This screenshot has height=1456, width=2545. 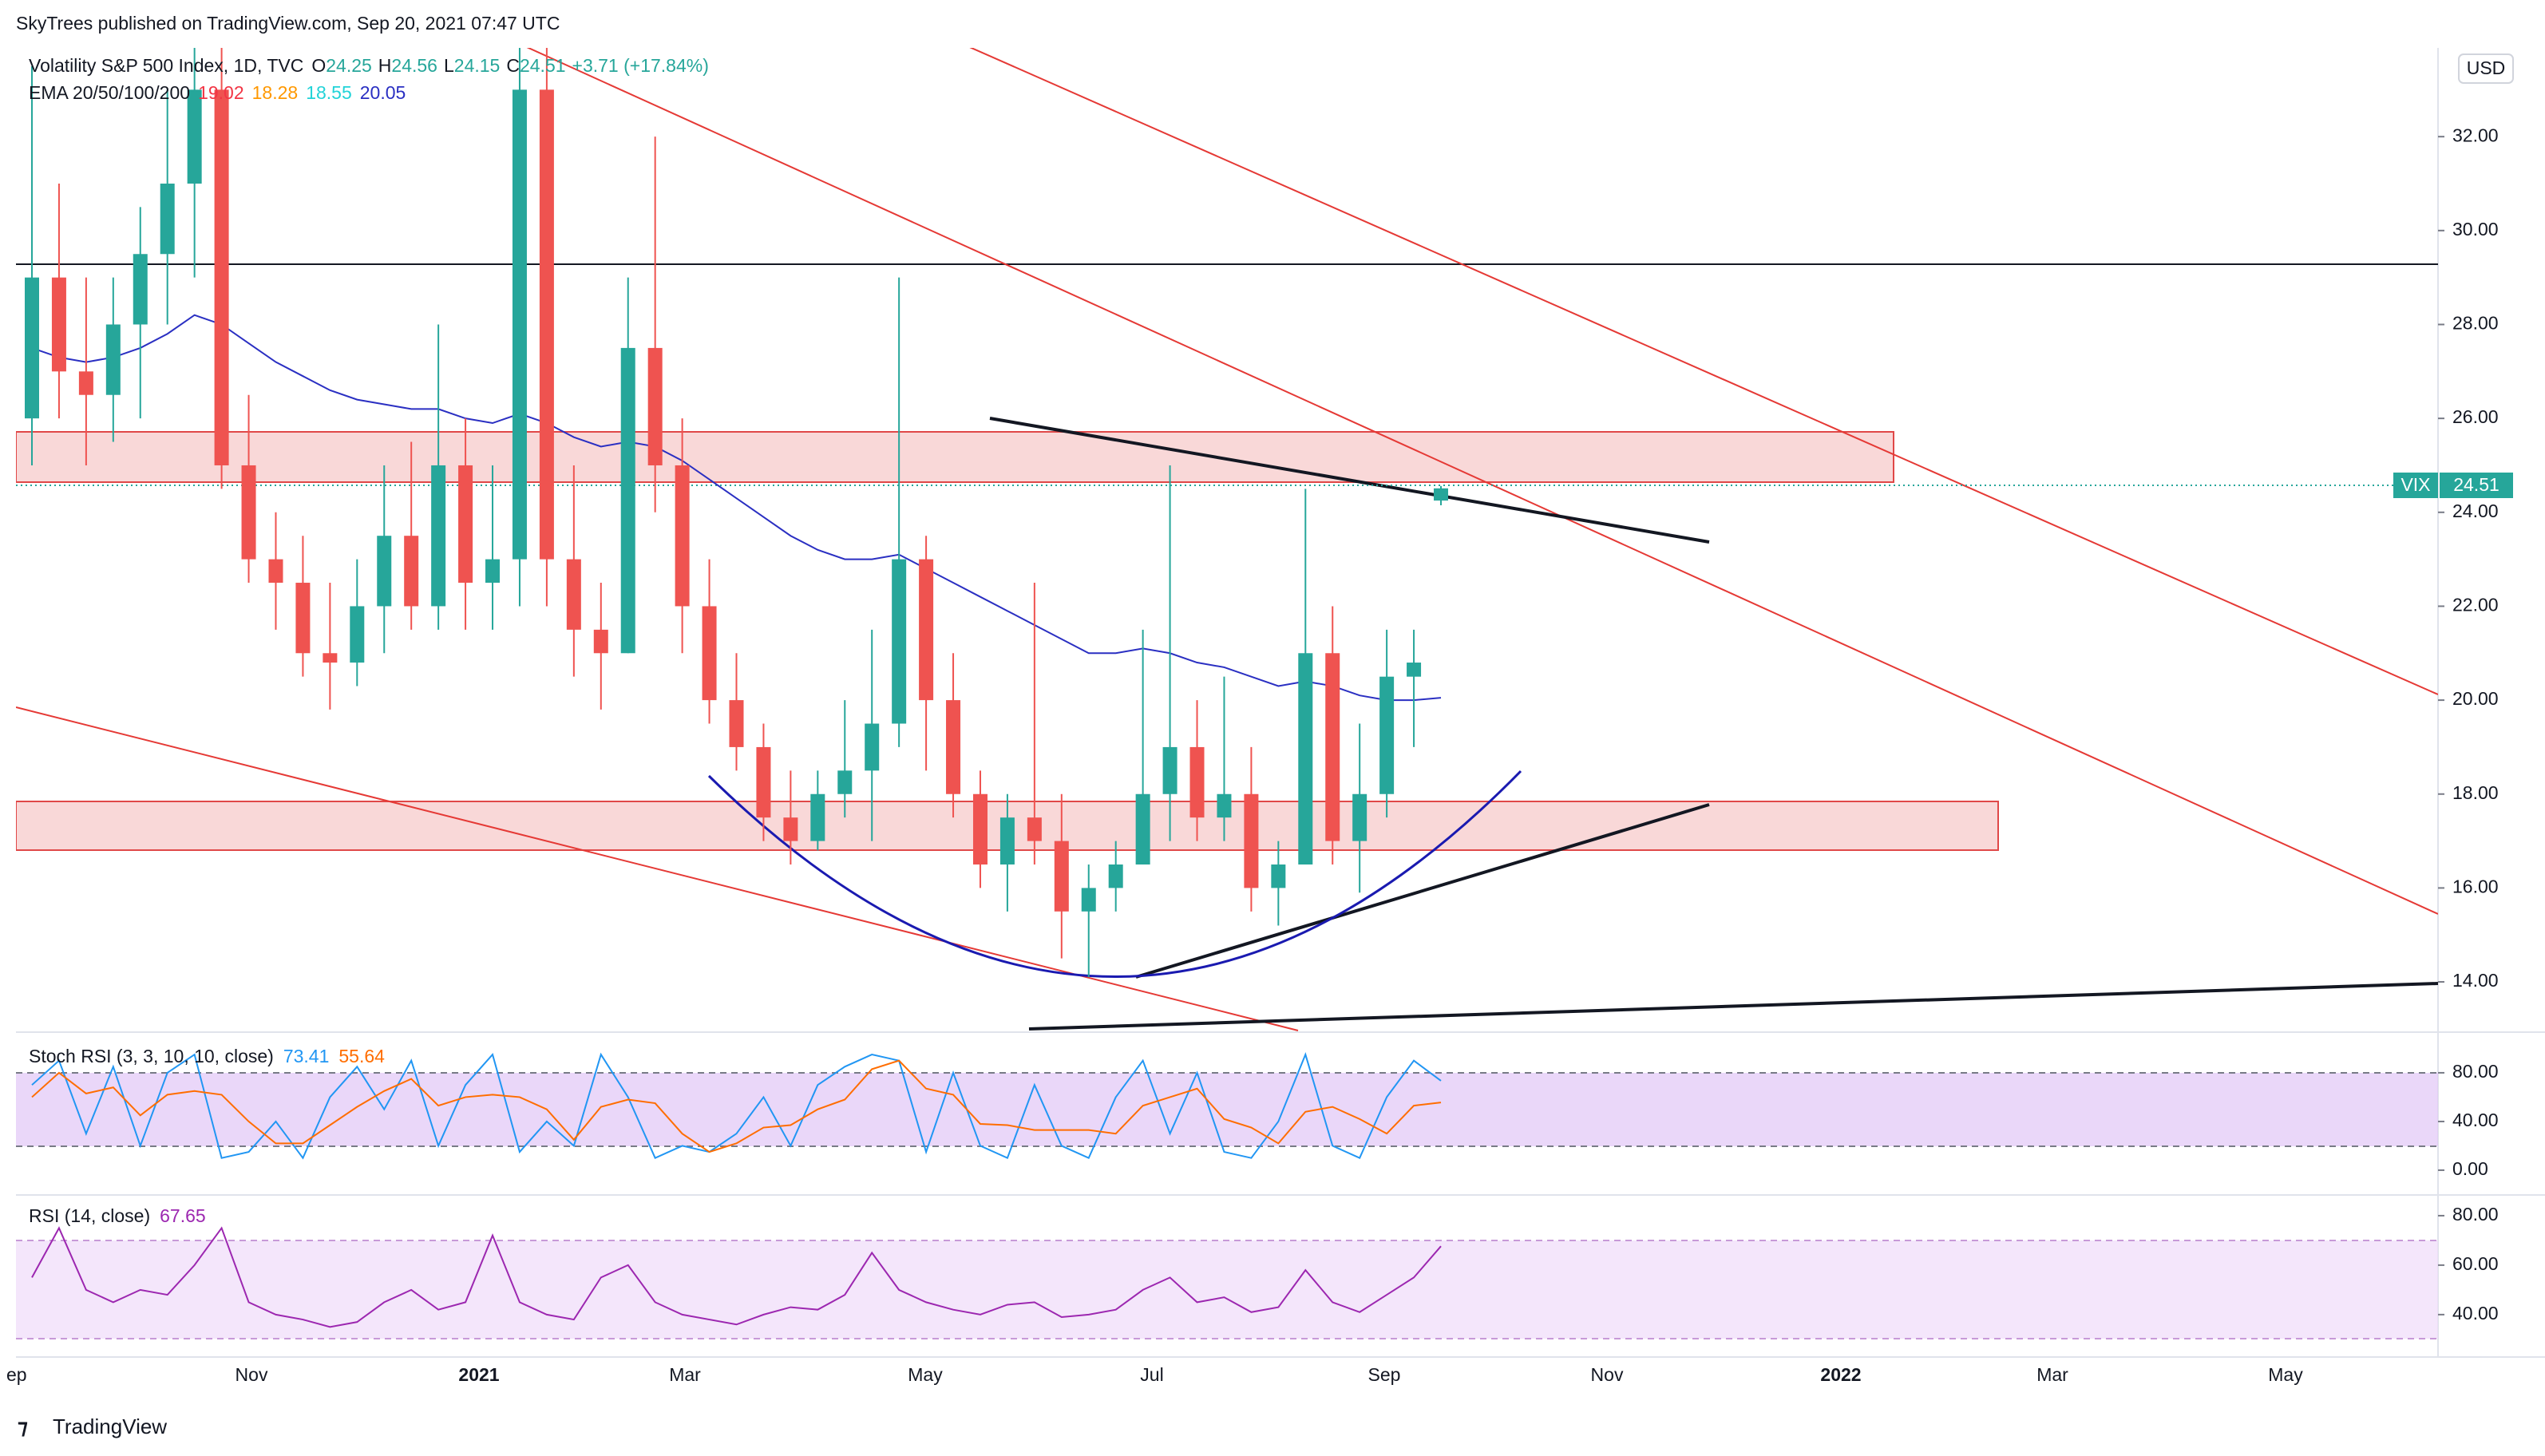 What do you see at coordinates (23, 1426) in the screenshot?
I see `footer-logo: ⁊` at bounding box center [23, 1426].